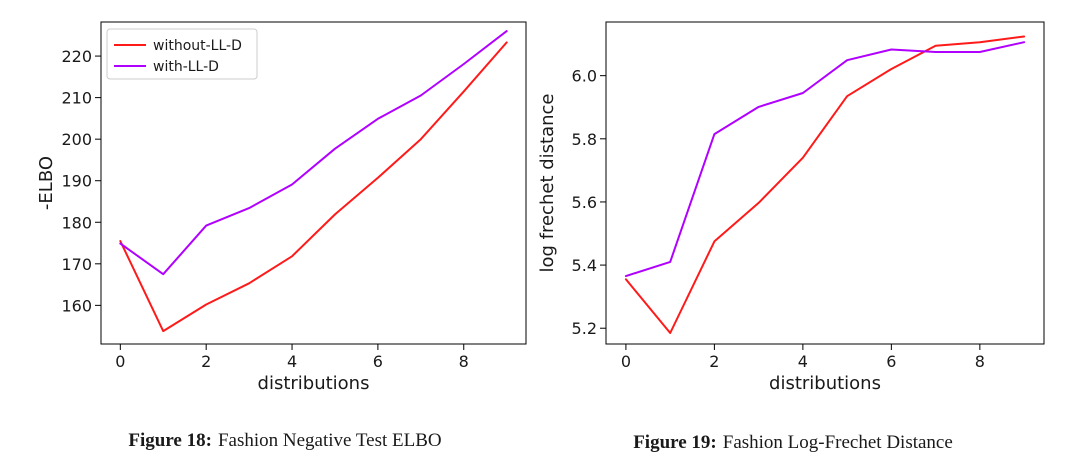 The width and height of the screenshot is (1080, 476). What do you see at coordinates (838, 442) in the screenshot?
I see `figure-19-caption-text: Fashion Log-Frechet Distance` at bounding box center [838, 442].